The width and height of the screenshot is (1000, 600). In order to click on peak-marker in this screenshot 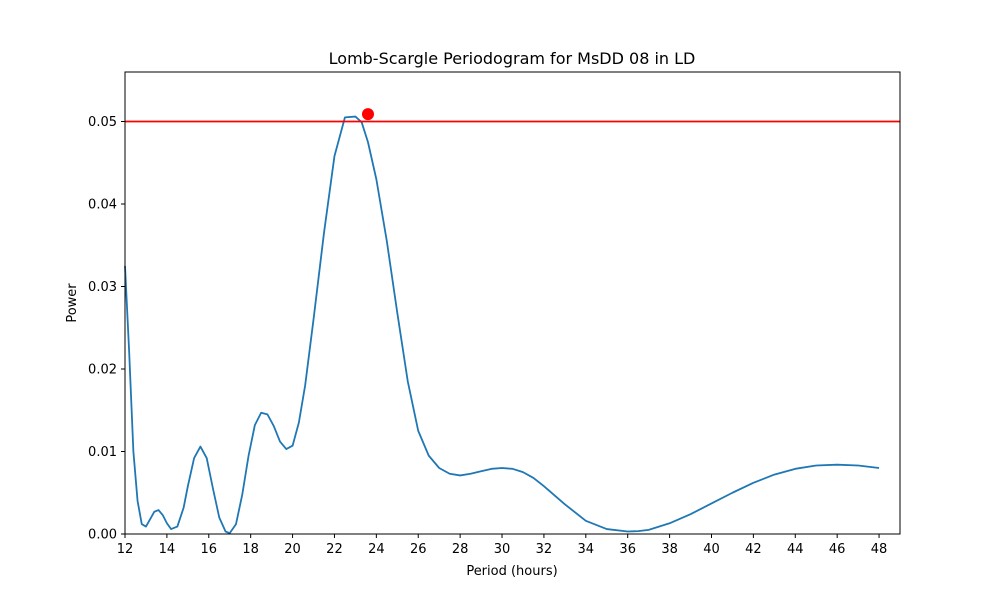, I will do `click(367, 114)`.